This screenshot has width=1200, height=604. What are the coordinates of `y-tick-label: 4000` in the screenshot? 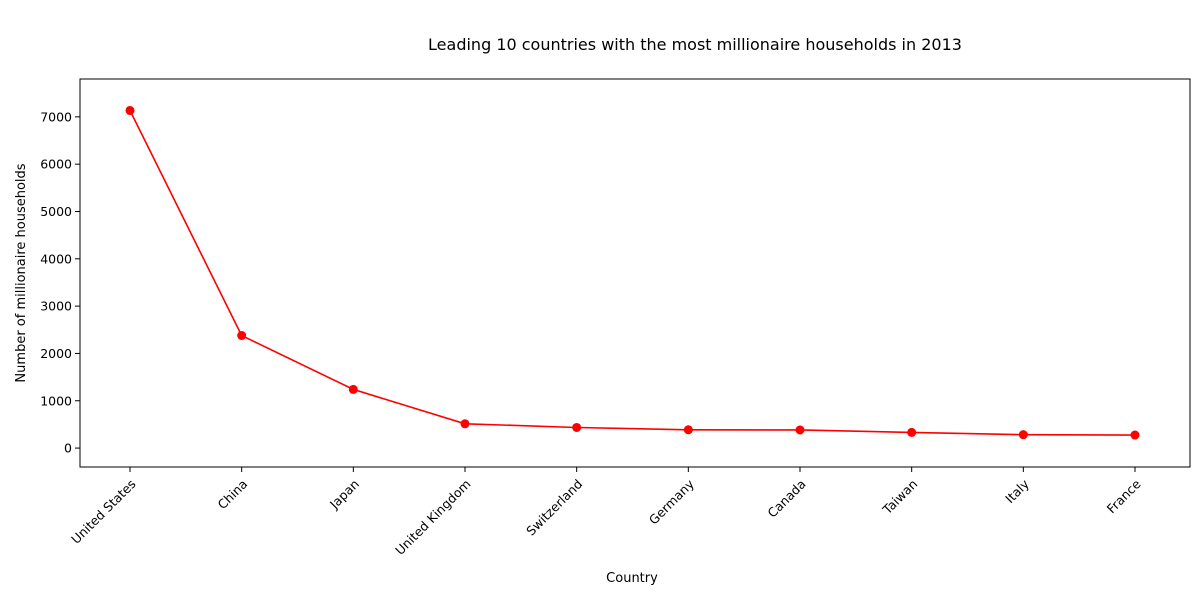 It's located at (56, 258).